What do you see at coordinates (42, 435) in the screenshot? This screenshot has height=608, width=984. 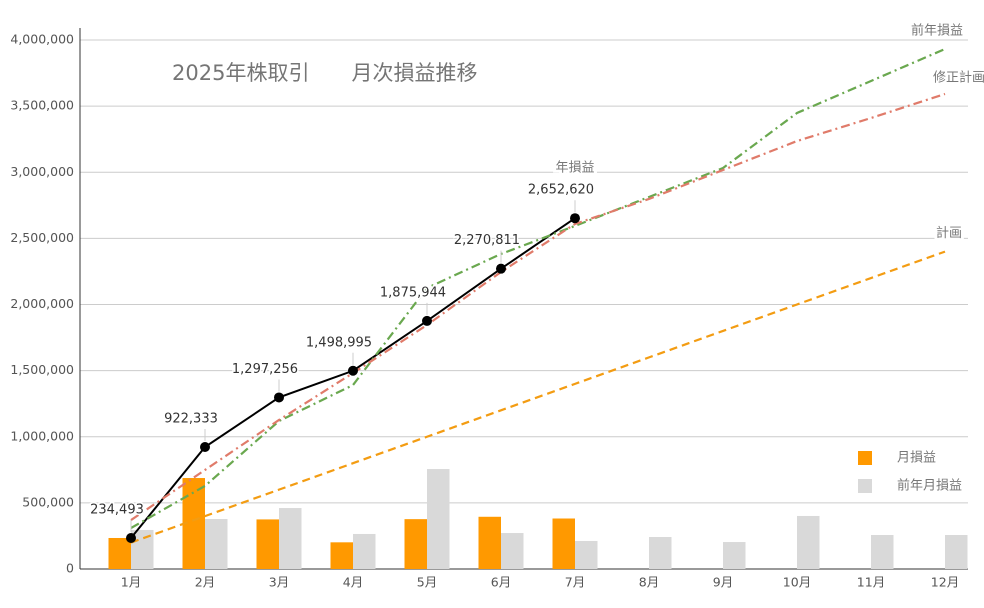 I see `y-tick-label: 1,000,000` at bounding box center [42, 435].